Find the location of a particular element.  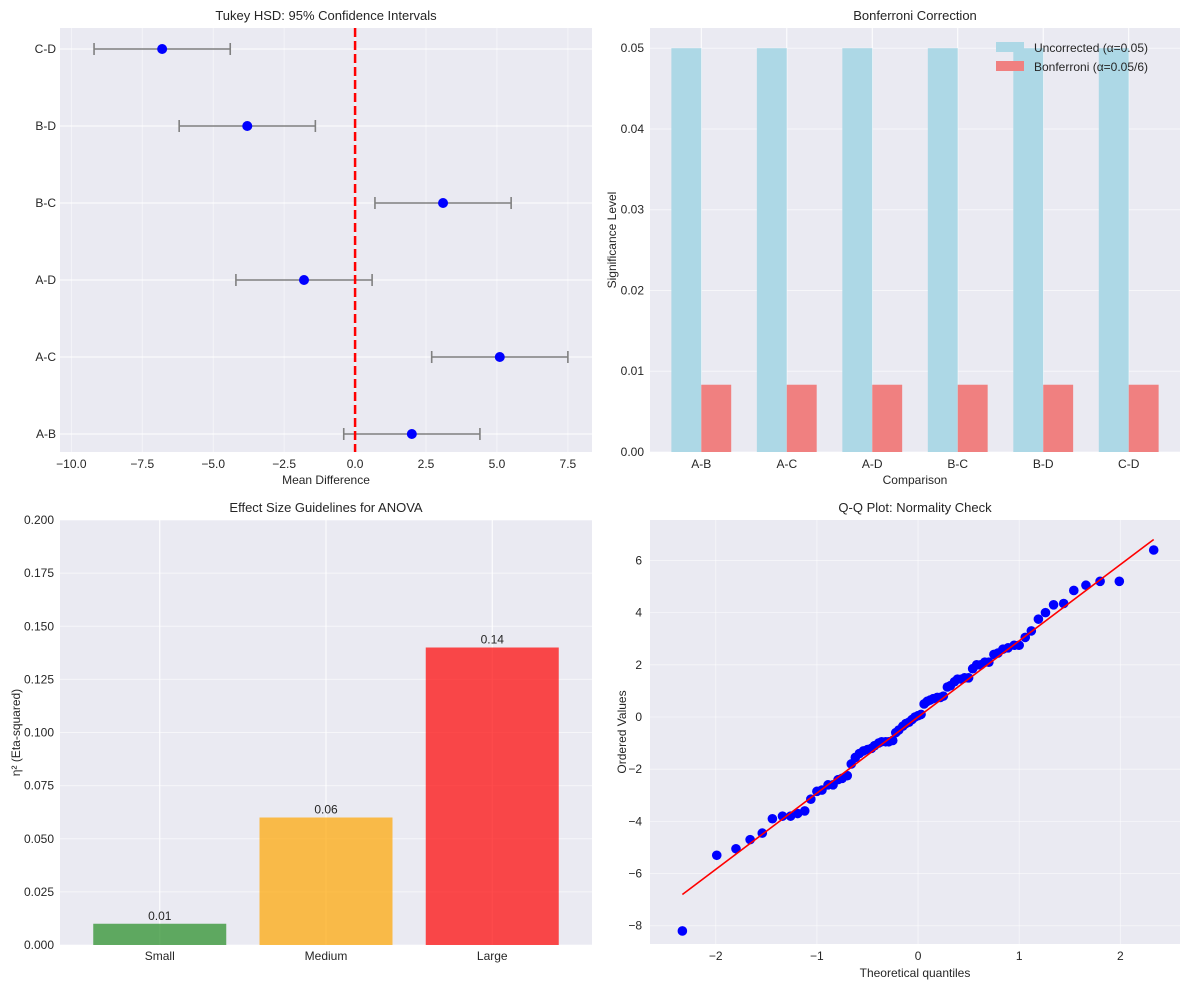

mean-point-A-D is located at coordinates (304, 280).